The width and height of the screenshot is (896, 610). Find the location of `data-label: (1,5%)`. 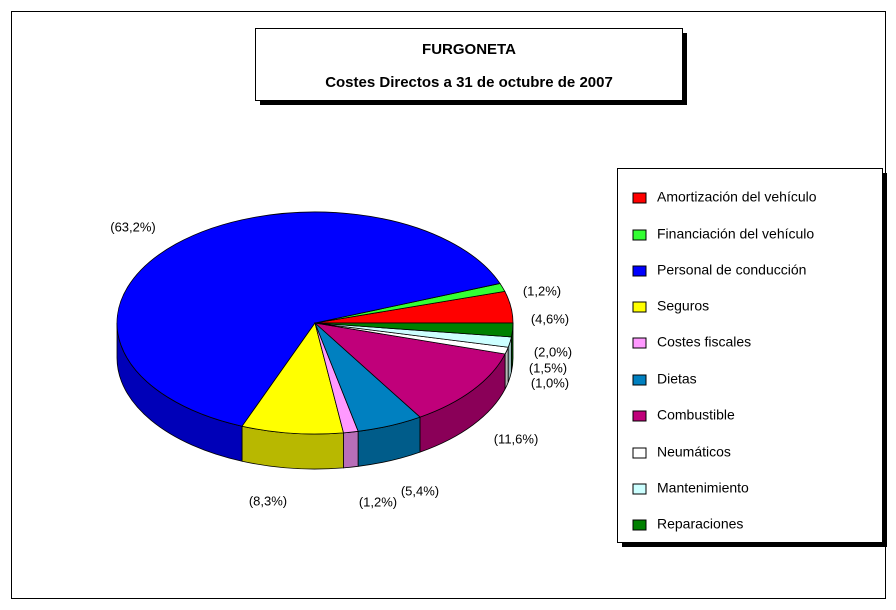

data-label: (1,5%) is located at coordinates (548, 367).